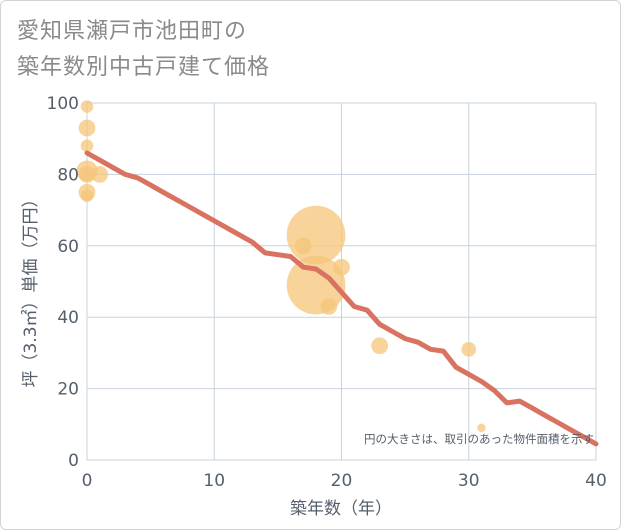  I want to click on x-tick-label: 20, so click(342, 481).